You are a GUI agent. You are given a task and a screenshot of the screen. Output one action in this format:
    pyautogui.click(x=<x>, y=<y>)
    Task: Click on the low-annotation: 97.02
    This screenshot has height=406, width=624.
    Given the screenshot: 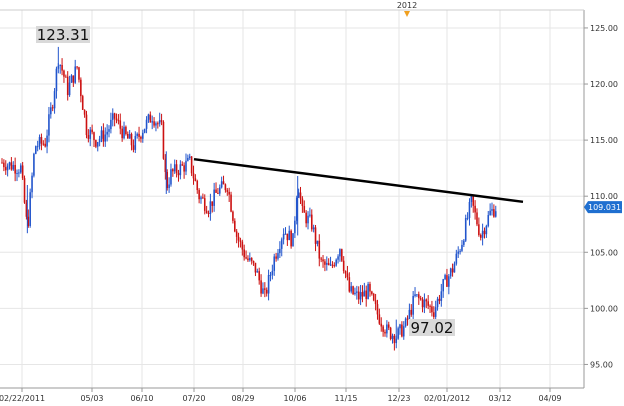 What is the action you would take?
    pyautogui.click(x=432, y=328)
    